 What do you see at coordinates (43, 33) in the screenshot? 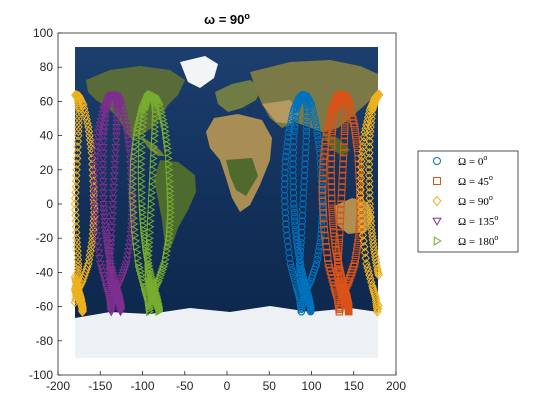
I see `y-tick-label: 100` at bounding box center [43, 33].